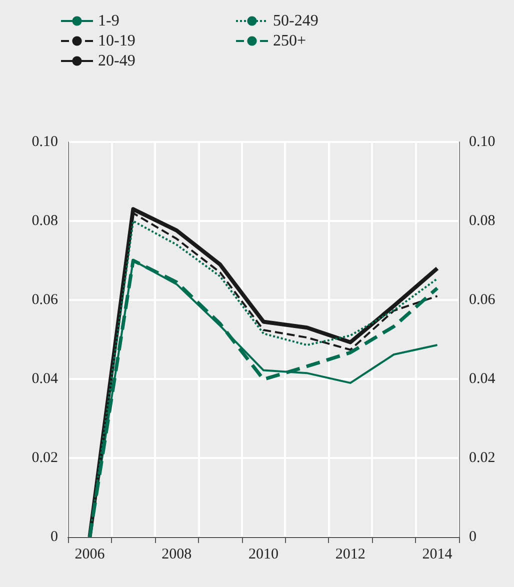  I want to click on y-tick-label: 0.04, so click(45, 379).